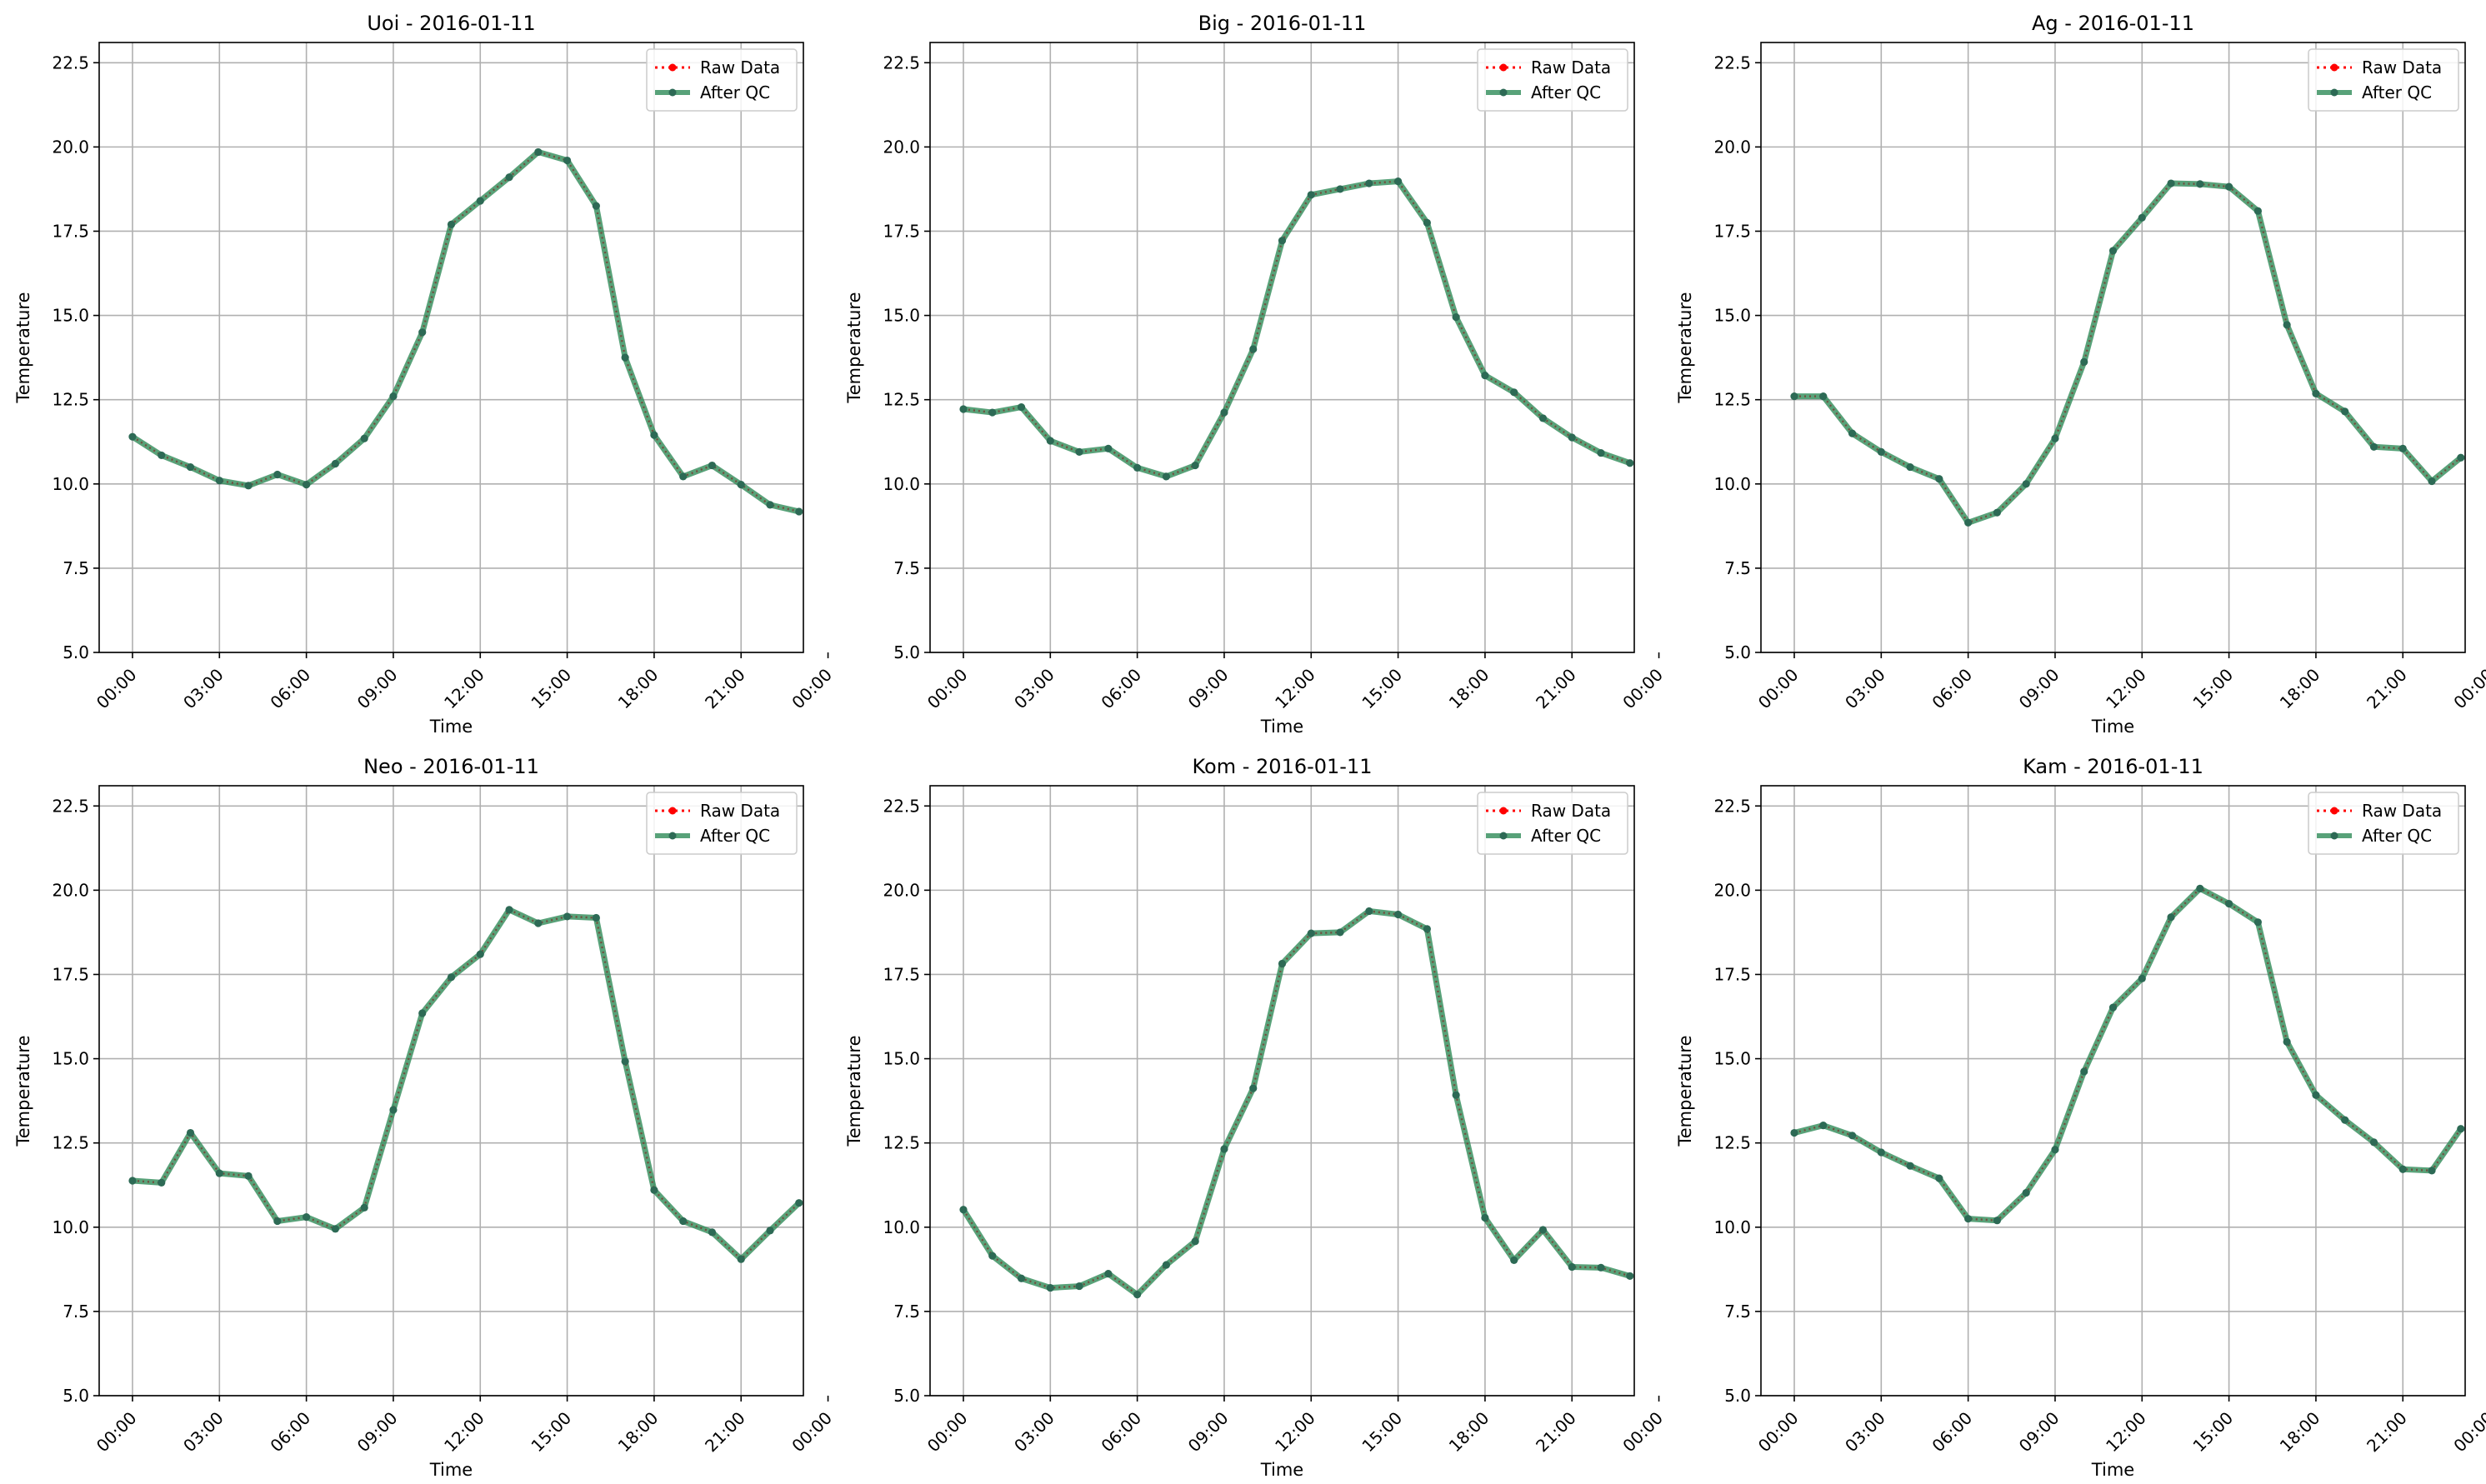  What do you see at coordinates (1295, 1432) in the screenshot?
I see `x-tick-label: 12:00` at bounding box center [1295, 1432].